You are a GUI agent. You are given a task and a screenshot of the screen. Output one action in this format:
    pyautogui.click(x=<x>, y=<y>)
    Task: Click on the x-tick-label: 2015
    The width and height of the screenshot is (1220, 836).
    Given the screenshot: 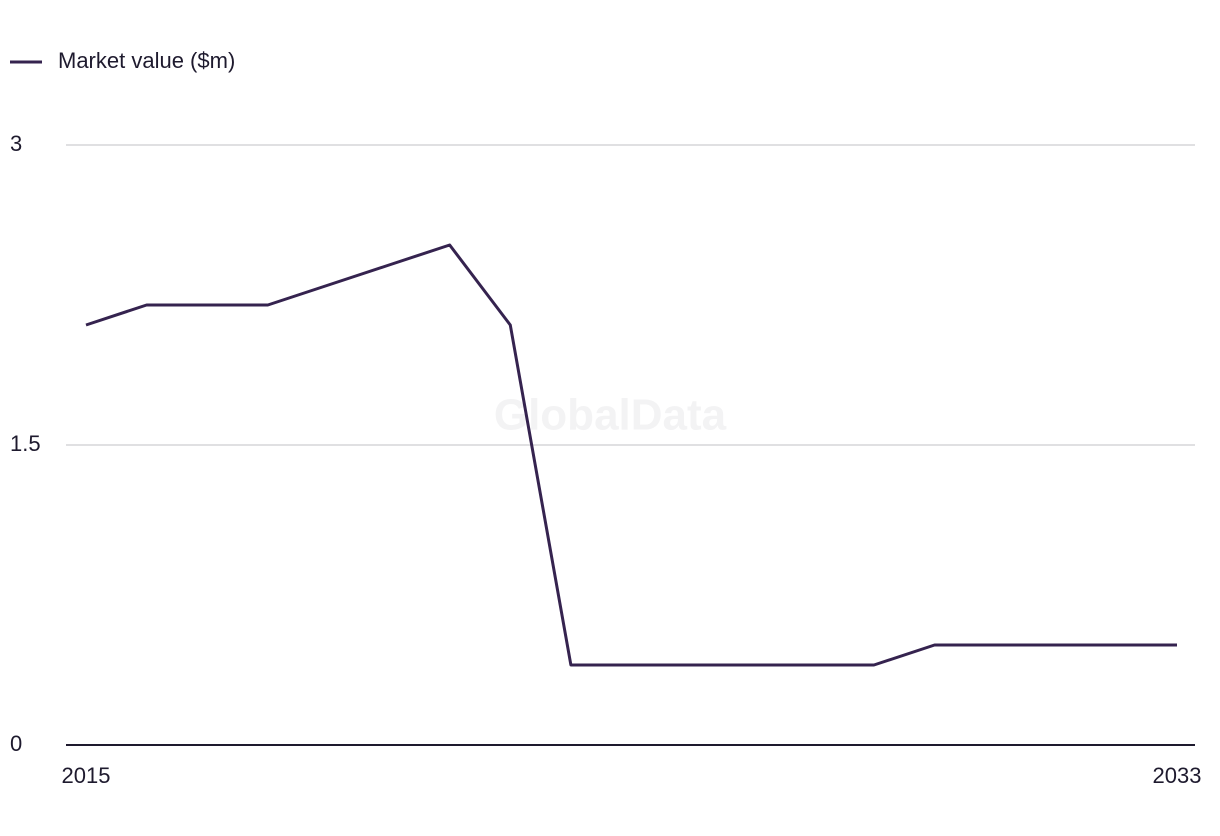 What is the action you would take?
    pyautogui.click(x=86, y=775)
    